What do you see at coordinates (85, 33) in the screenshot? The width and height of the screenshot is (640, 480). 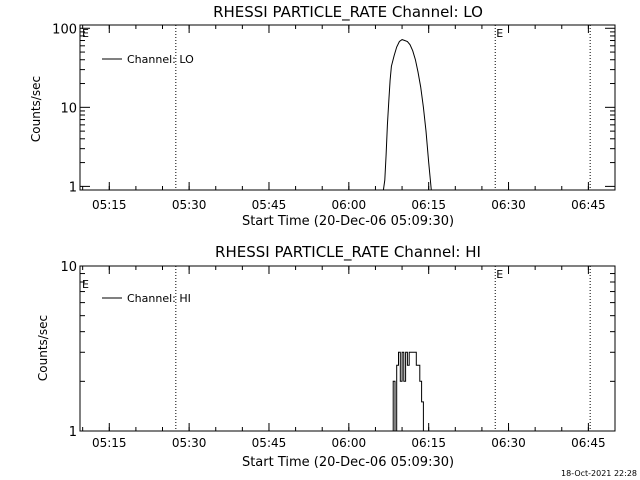 I see `chart-lo-corner-label: E` at bounding box center [85, 33].